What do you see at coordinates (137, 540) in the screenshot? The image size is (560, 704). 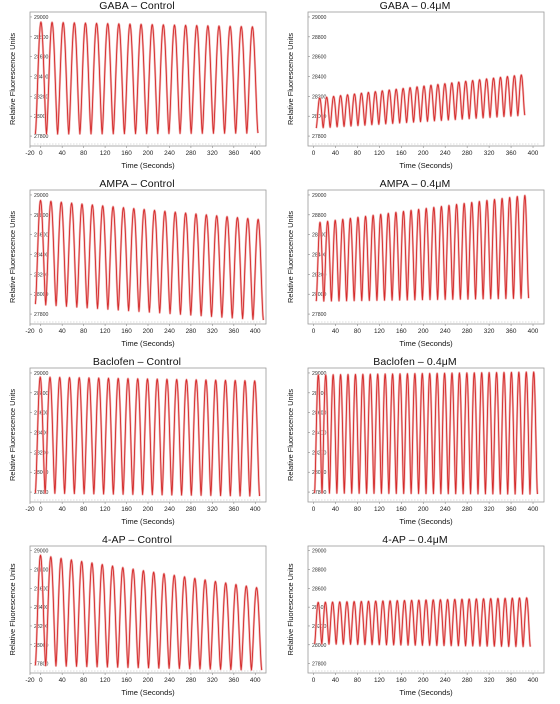 I see `chart-title: 4-AP – Control` at bounding box center [137, 540].